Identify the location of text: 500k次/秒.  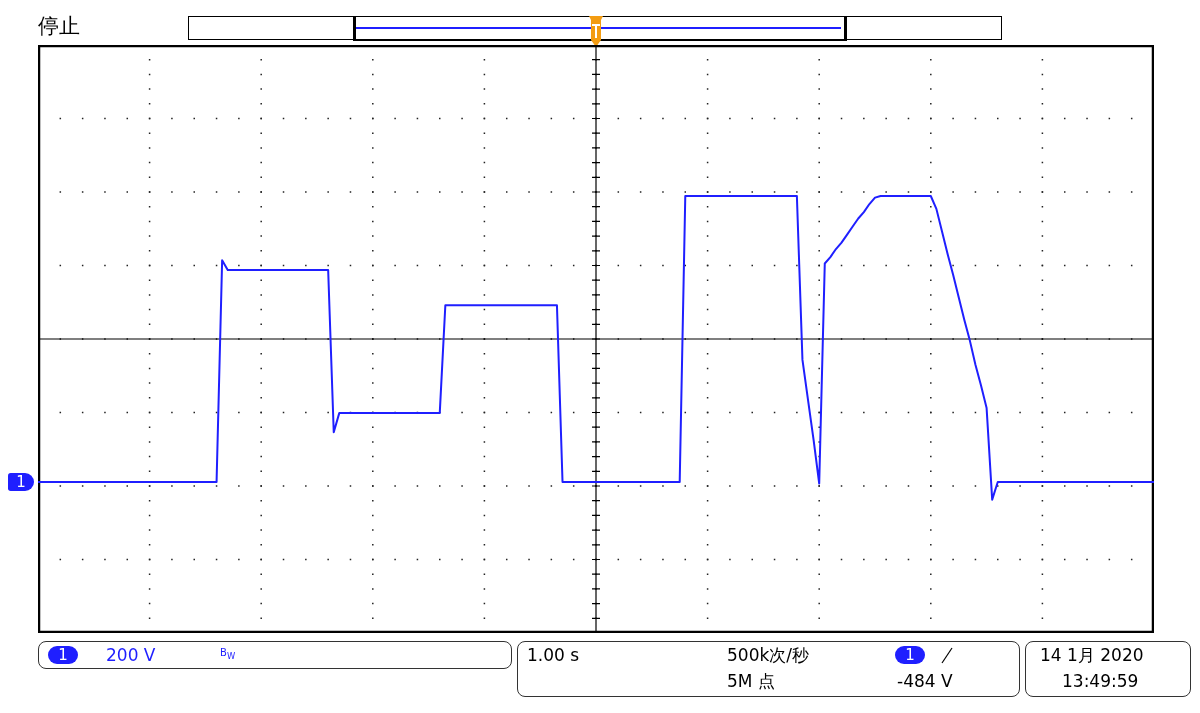
(768, 655).